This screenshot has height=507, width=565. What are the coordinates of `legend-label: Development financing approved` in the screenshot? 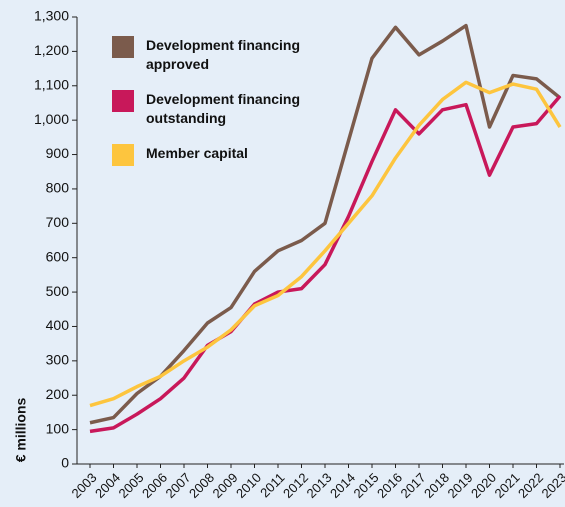 It's located at (223, 54).